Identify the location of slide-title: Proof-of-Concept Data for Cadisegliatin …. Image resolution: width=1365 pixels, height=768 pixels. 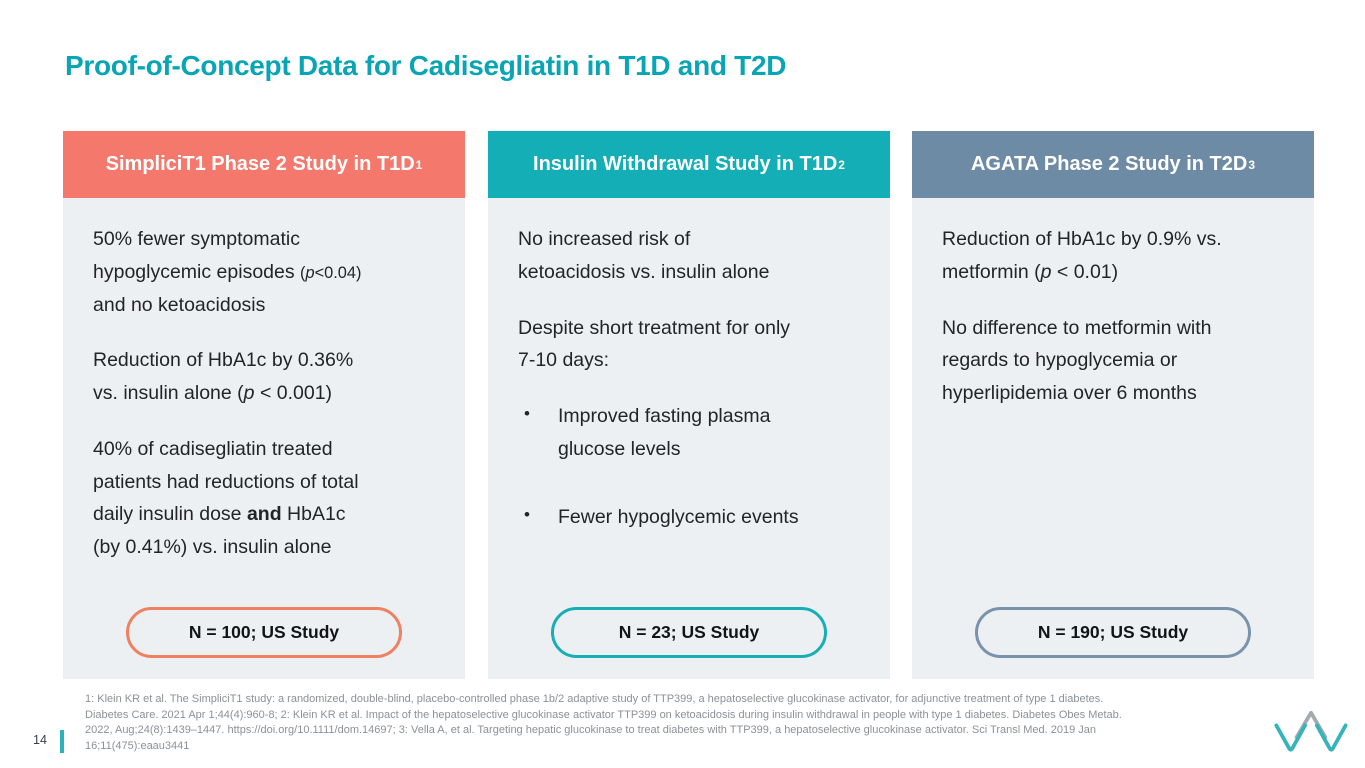
(426, 65).